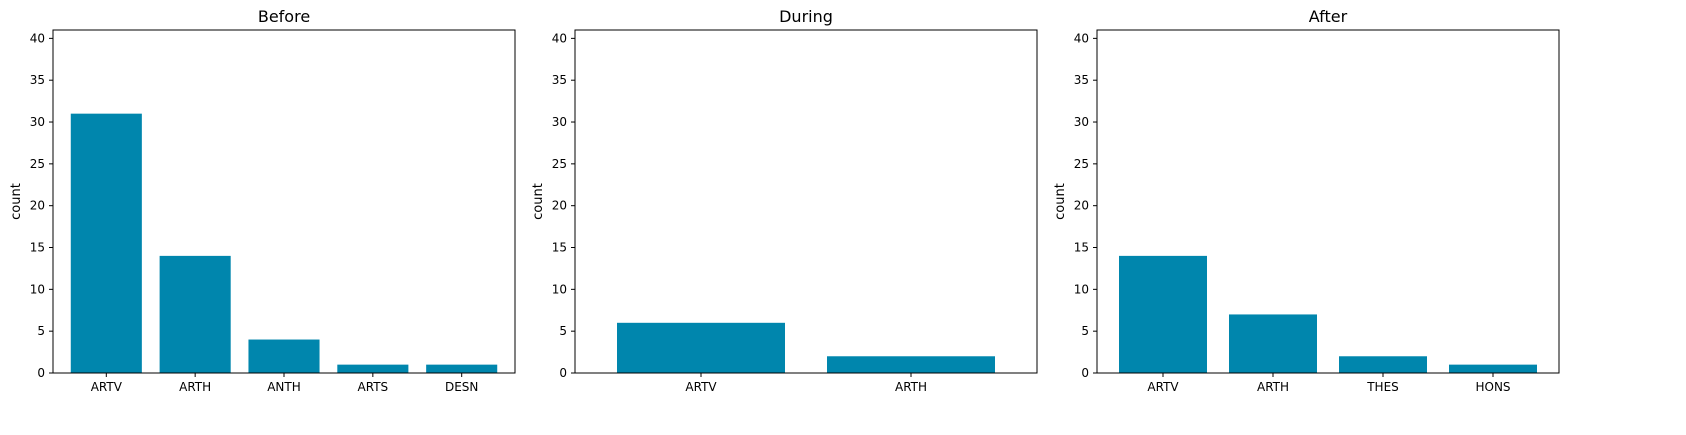 The width and height of the screenshot is (1686, 435). Describe the element at coordinates (373, 387) in the screenshot. I see `x-tick-label: ARTS` at that location.